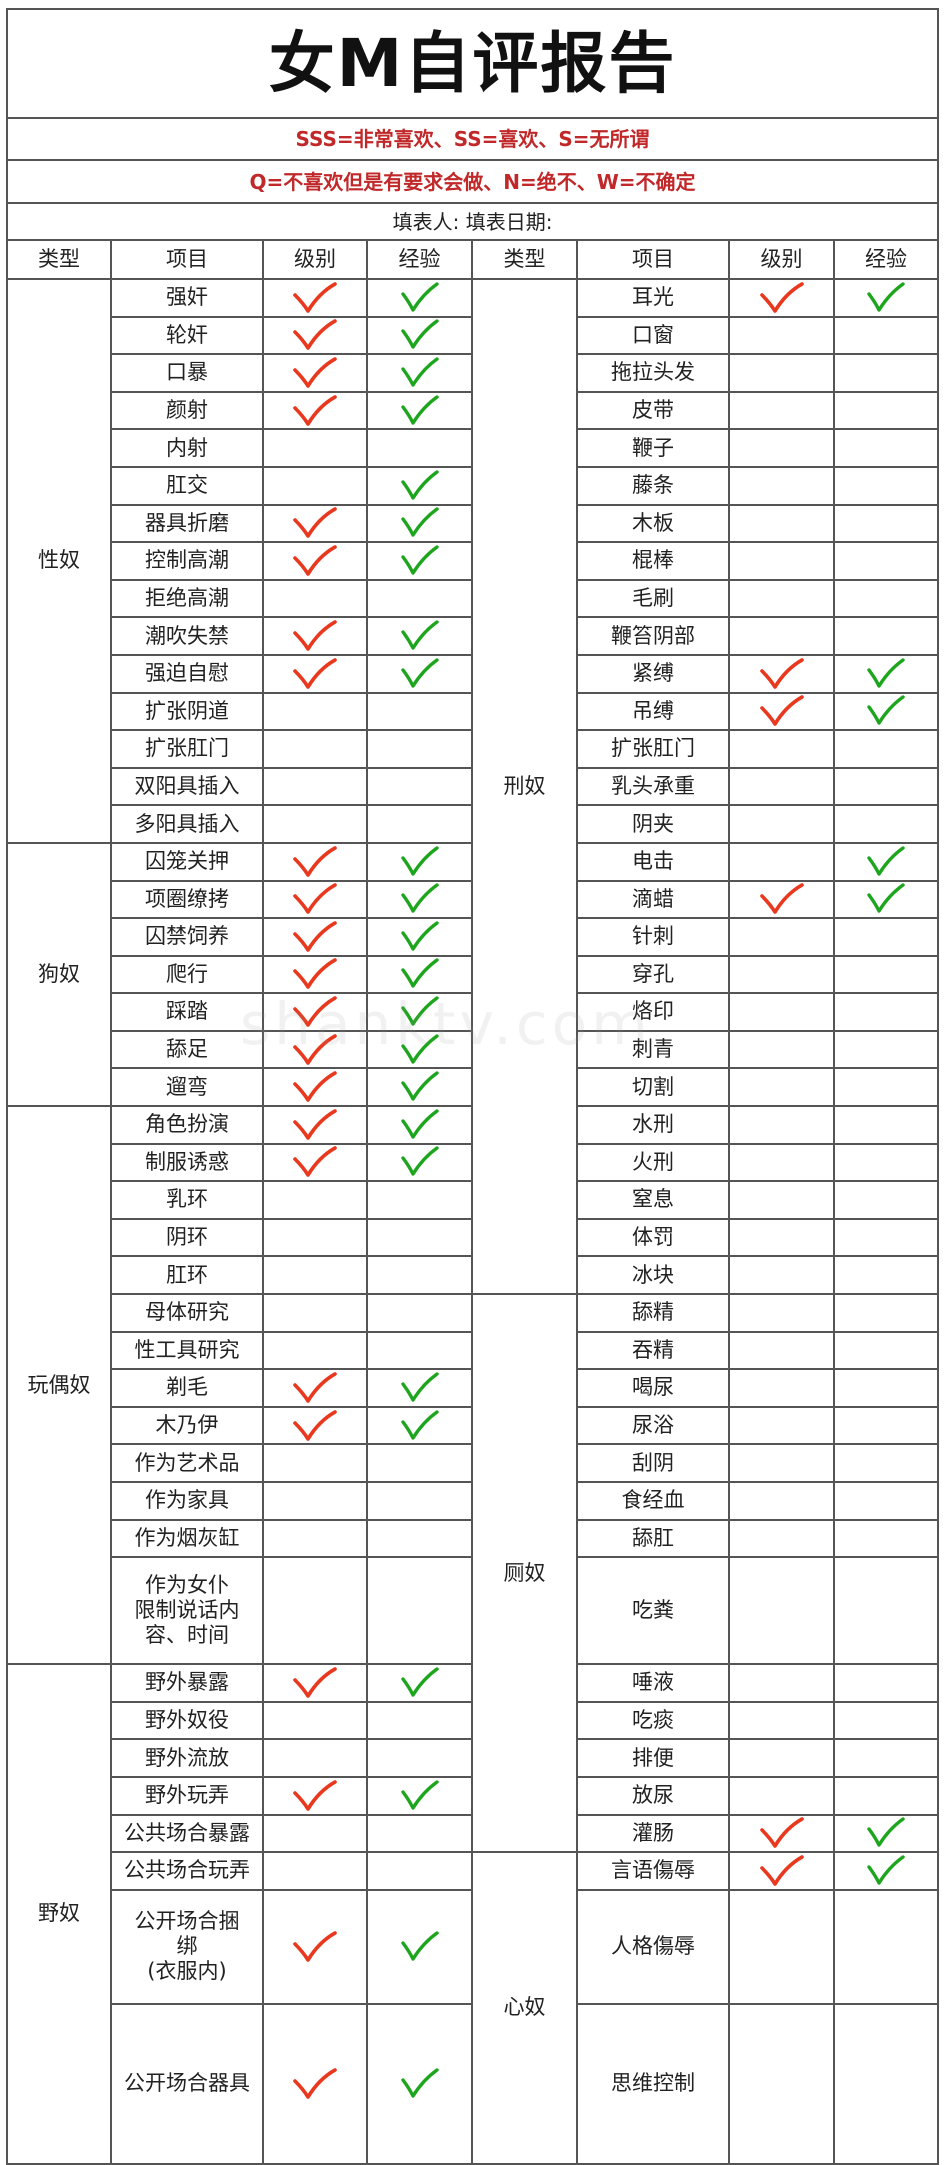 This screenshot has height=2165, width=945. What do you see at coordinates (187, 598) in the screenshot?
I see `item-cell: 拒绝高潮` at bounding box center [187, 598].